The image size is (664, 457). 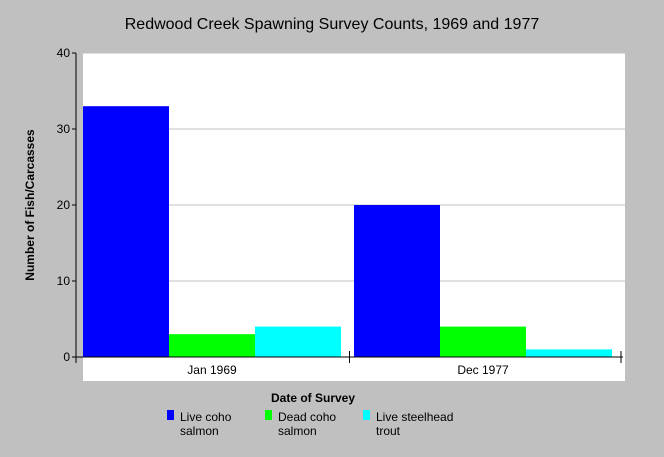 I want to click on x-tick-label: Jan 1969, so click(x=212, y=370).